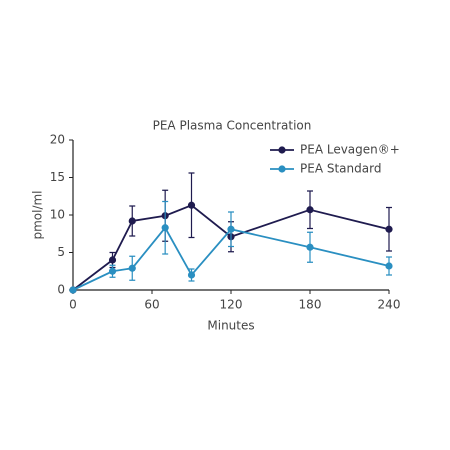 The width and height of the screenshot is (450, 450). I want to click on legend-label: PEA Levagen®+, so click(350, 150).